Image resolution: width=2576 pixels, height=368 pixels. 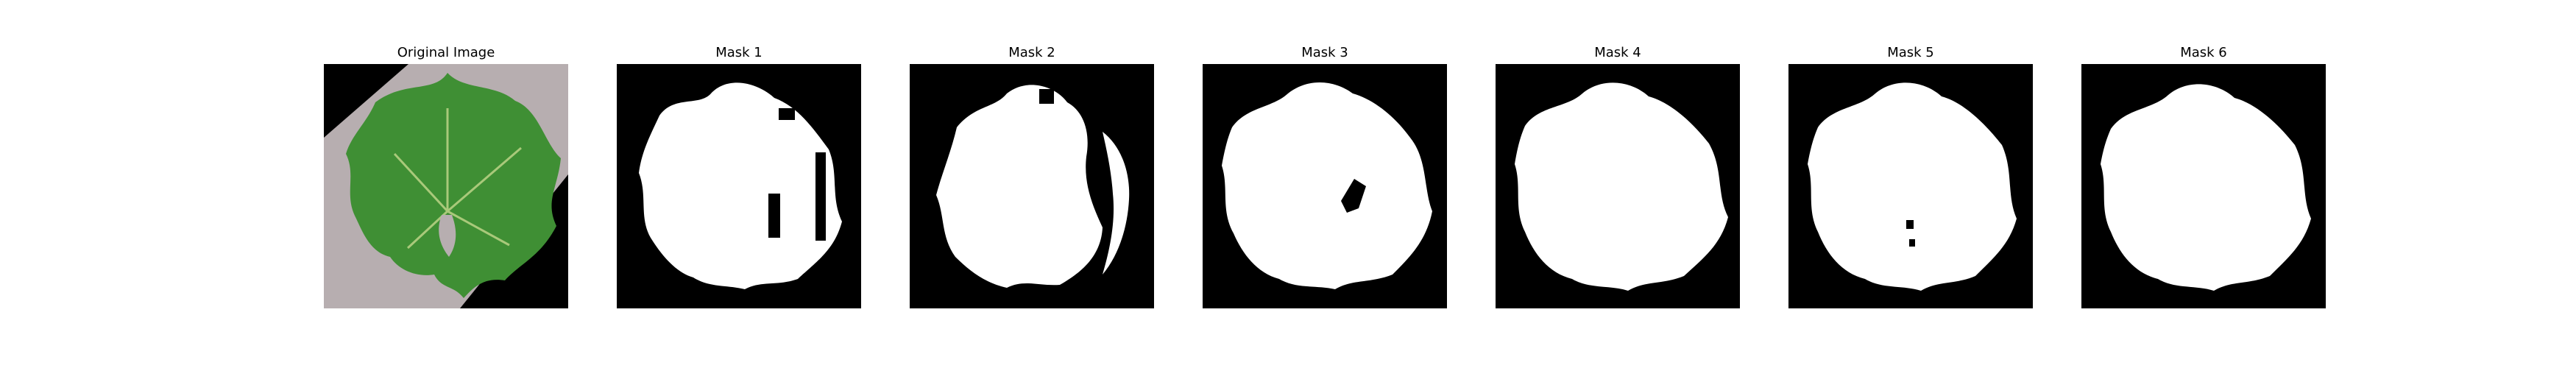 I want to click on panel-mask-3: Mask 3, so click(x=1325, y=184).